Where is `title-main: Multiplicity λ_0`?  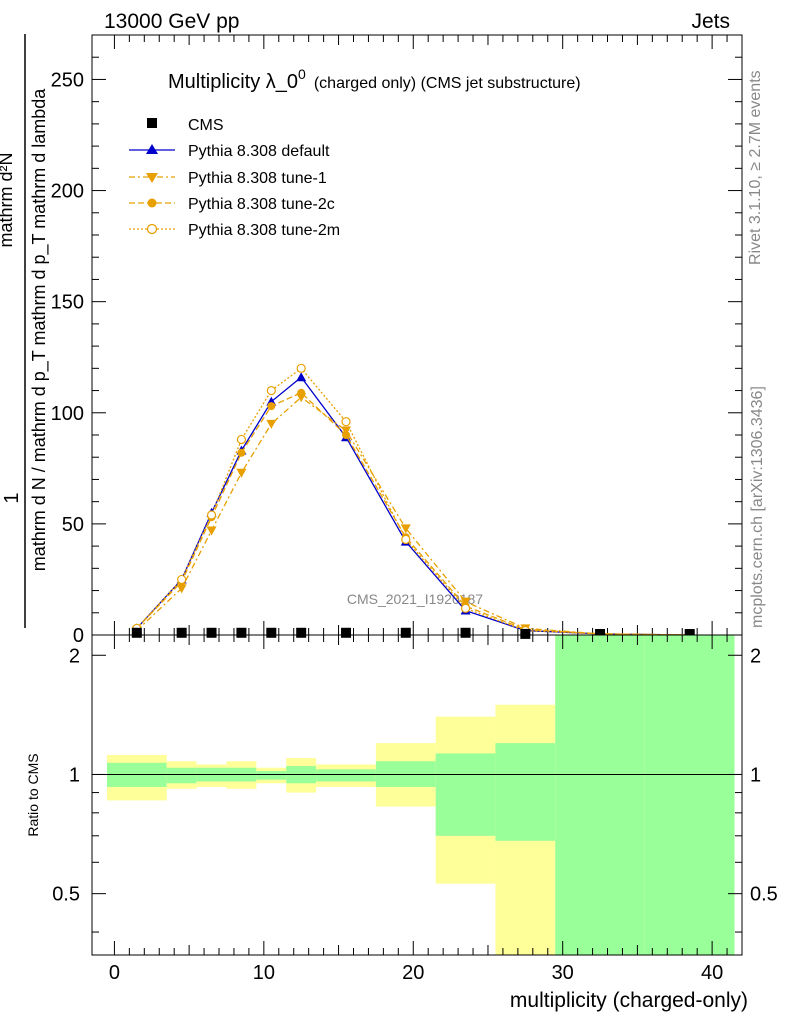 title-main: Multiplicity λ_0 is located at coordinates (233, 82).